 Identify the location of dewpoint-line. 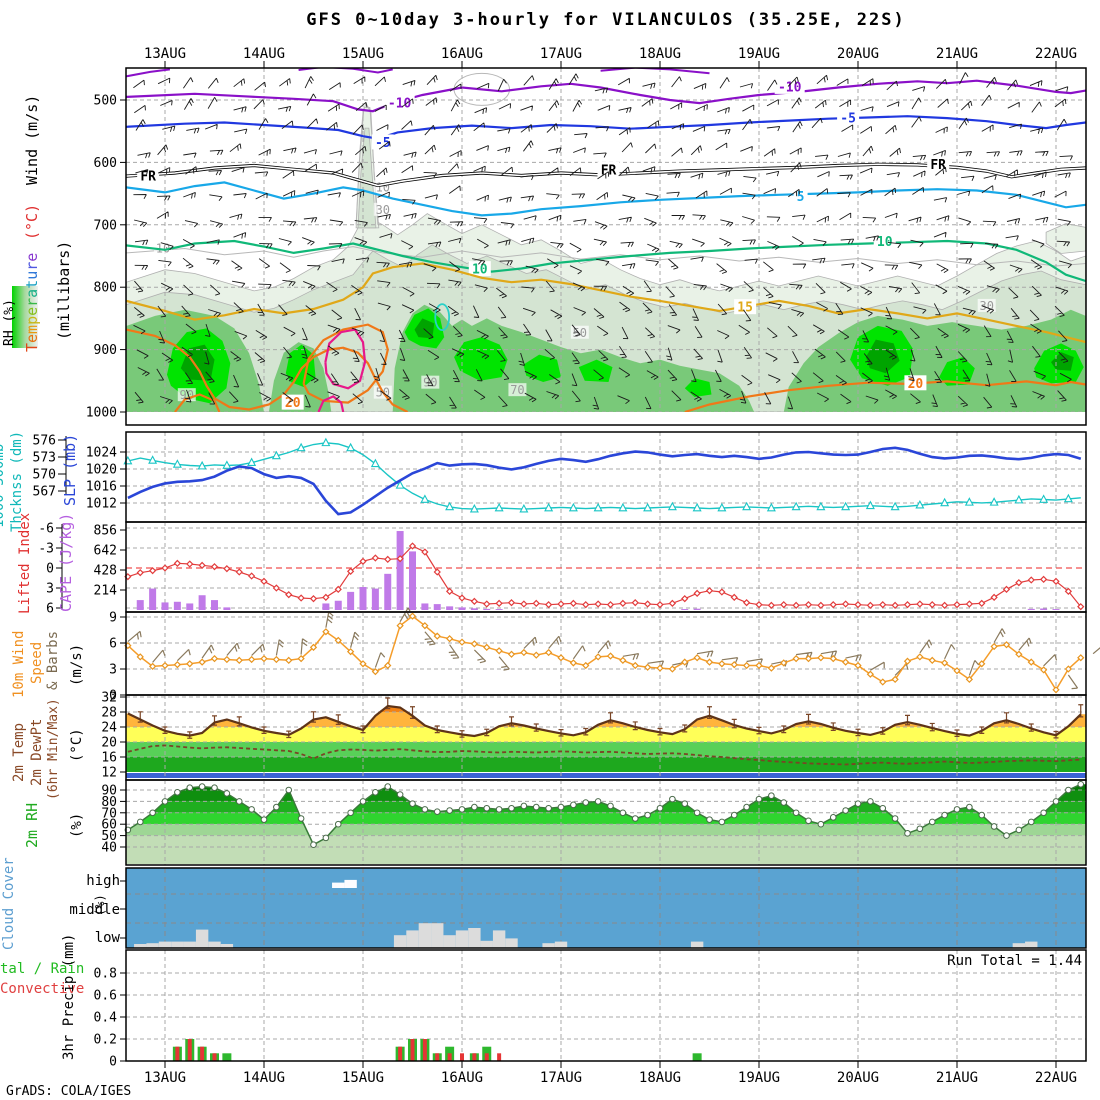
(604, 755).